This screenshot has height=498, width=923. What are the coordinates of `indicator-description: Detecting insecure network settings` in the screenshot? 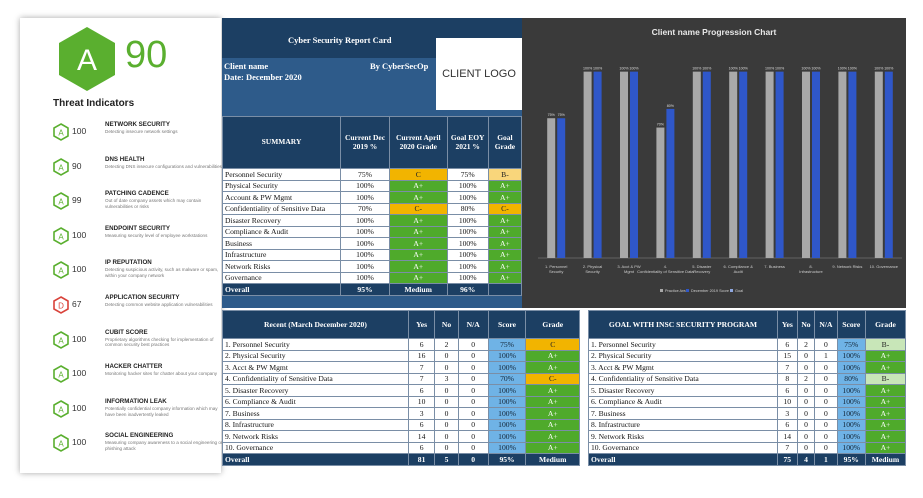 It's located at (141, 131).